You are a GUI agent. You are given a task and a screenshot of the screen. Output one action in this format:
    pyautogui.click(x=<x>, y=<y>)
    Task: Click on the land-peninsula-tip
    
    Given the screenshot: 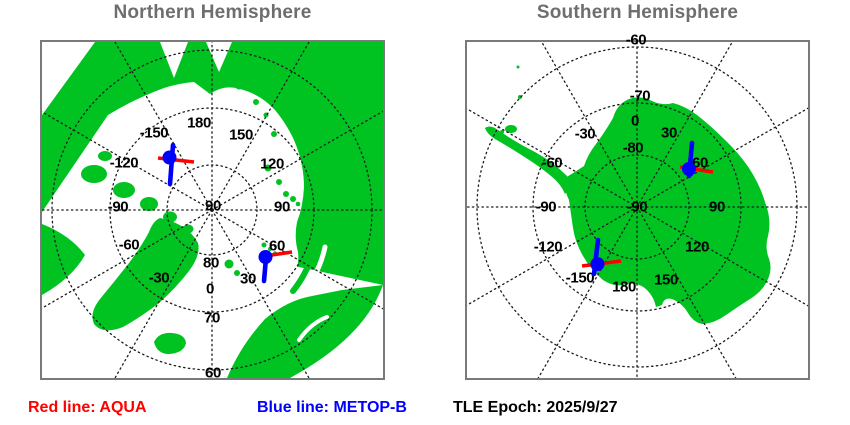 What is the action you would take?
    pyautogui.click(x=511, y=129)
    